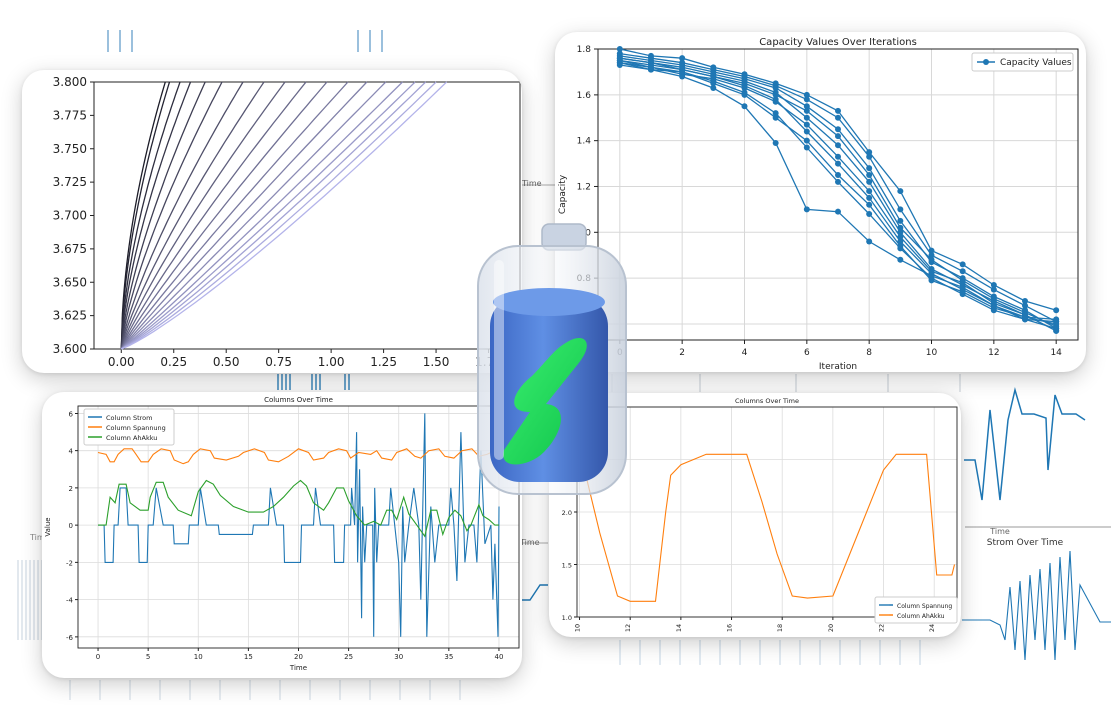 This screenshot has height=715, width=1111. I want to click on x-tick-label: 0.50, so click(226, 362).